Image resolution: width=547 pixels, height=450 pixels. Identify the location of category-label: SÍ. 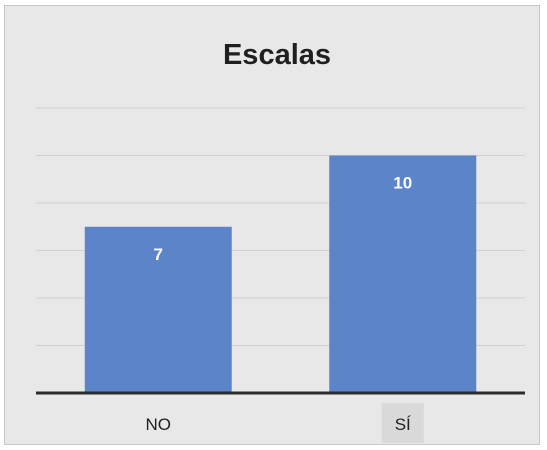
(403, 424).